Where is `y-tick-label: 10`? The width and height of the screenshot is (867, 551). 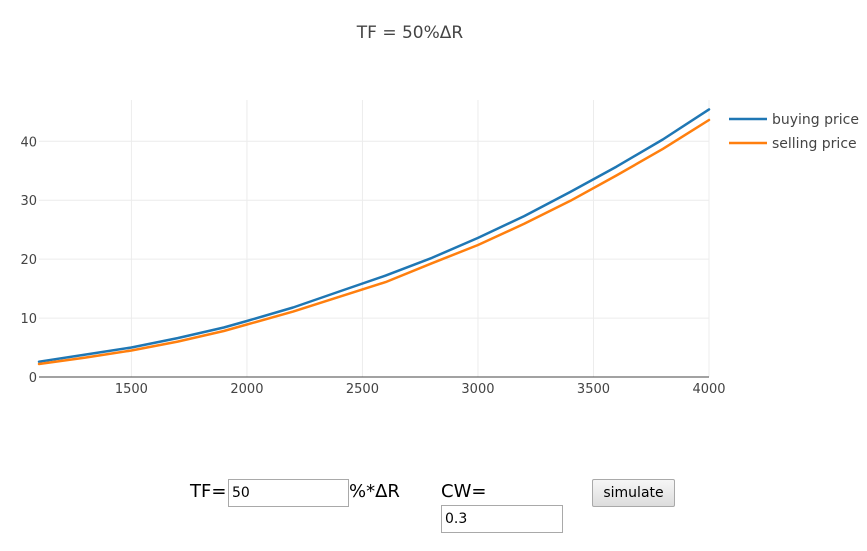 y-tick-label: 10 is located at coordinates (28, 319).